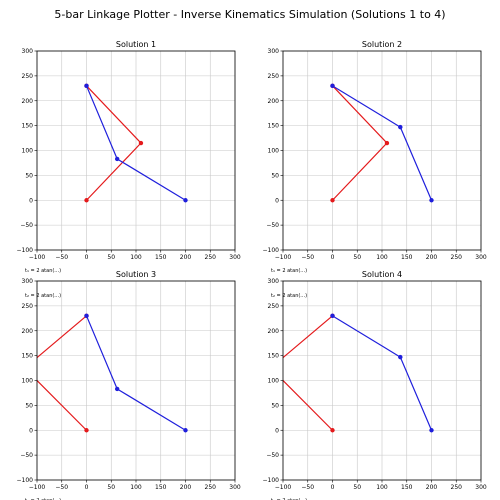 The width and height of the screenshot is (500, 500). I want to click on chart-title: Solution 3, so click(136, 274).